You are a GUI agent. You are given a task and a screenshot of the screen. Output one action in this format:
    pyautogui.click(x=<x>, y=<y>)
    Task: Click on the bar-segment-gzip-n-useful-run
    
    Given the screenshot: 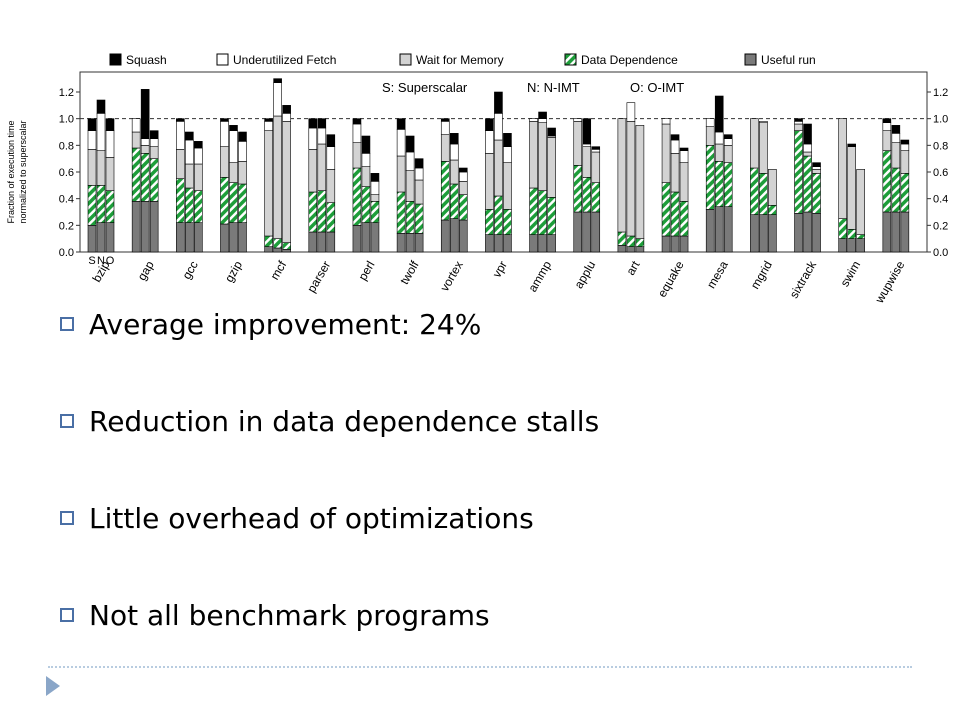 What is the action you would take?
    pyautogui.click(x=233, y=237)
    